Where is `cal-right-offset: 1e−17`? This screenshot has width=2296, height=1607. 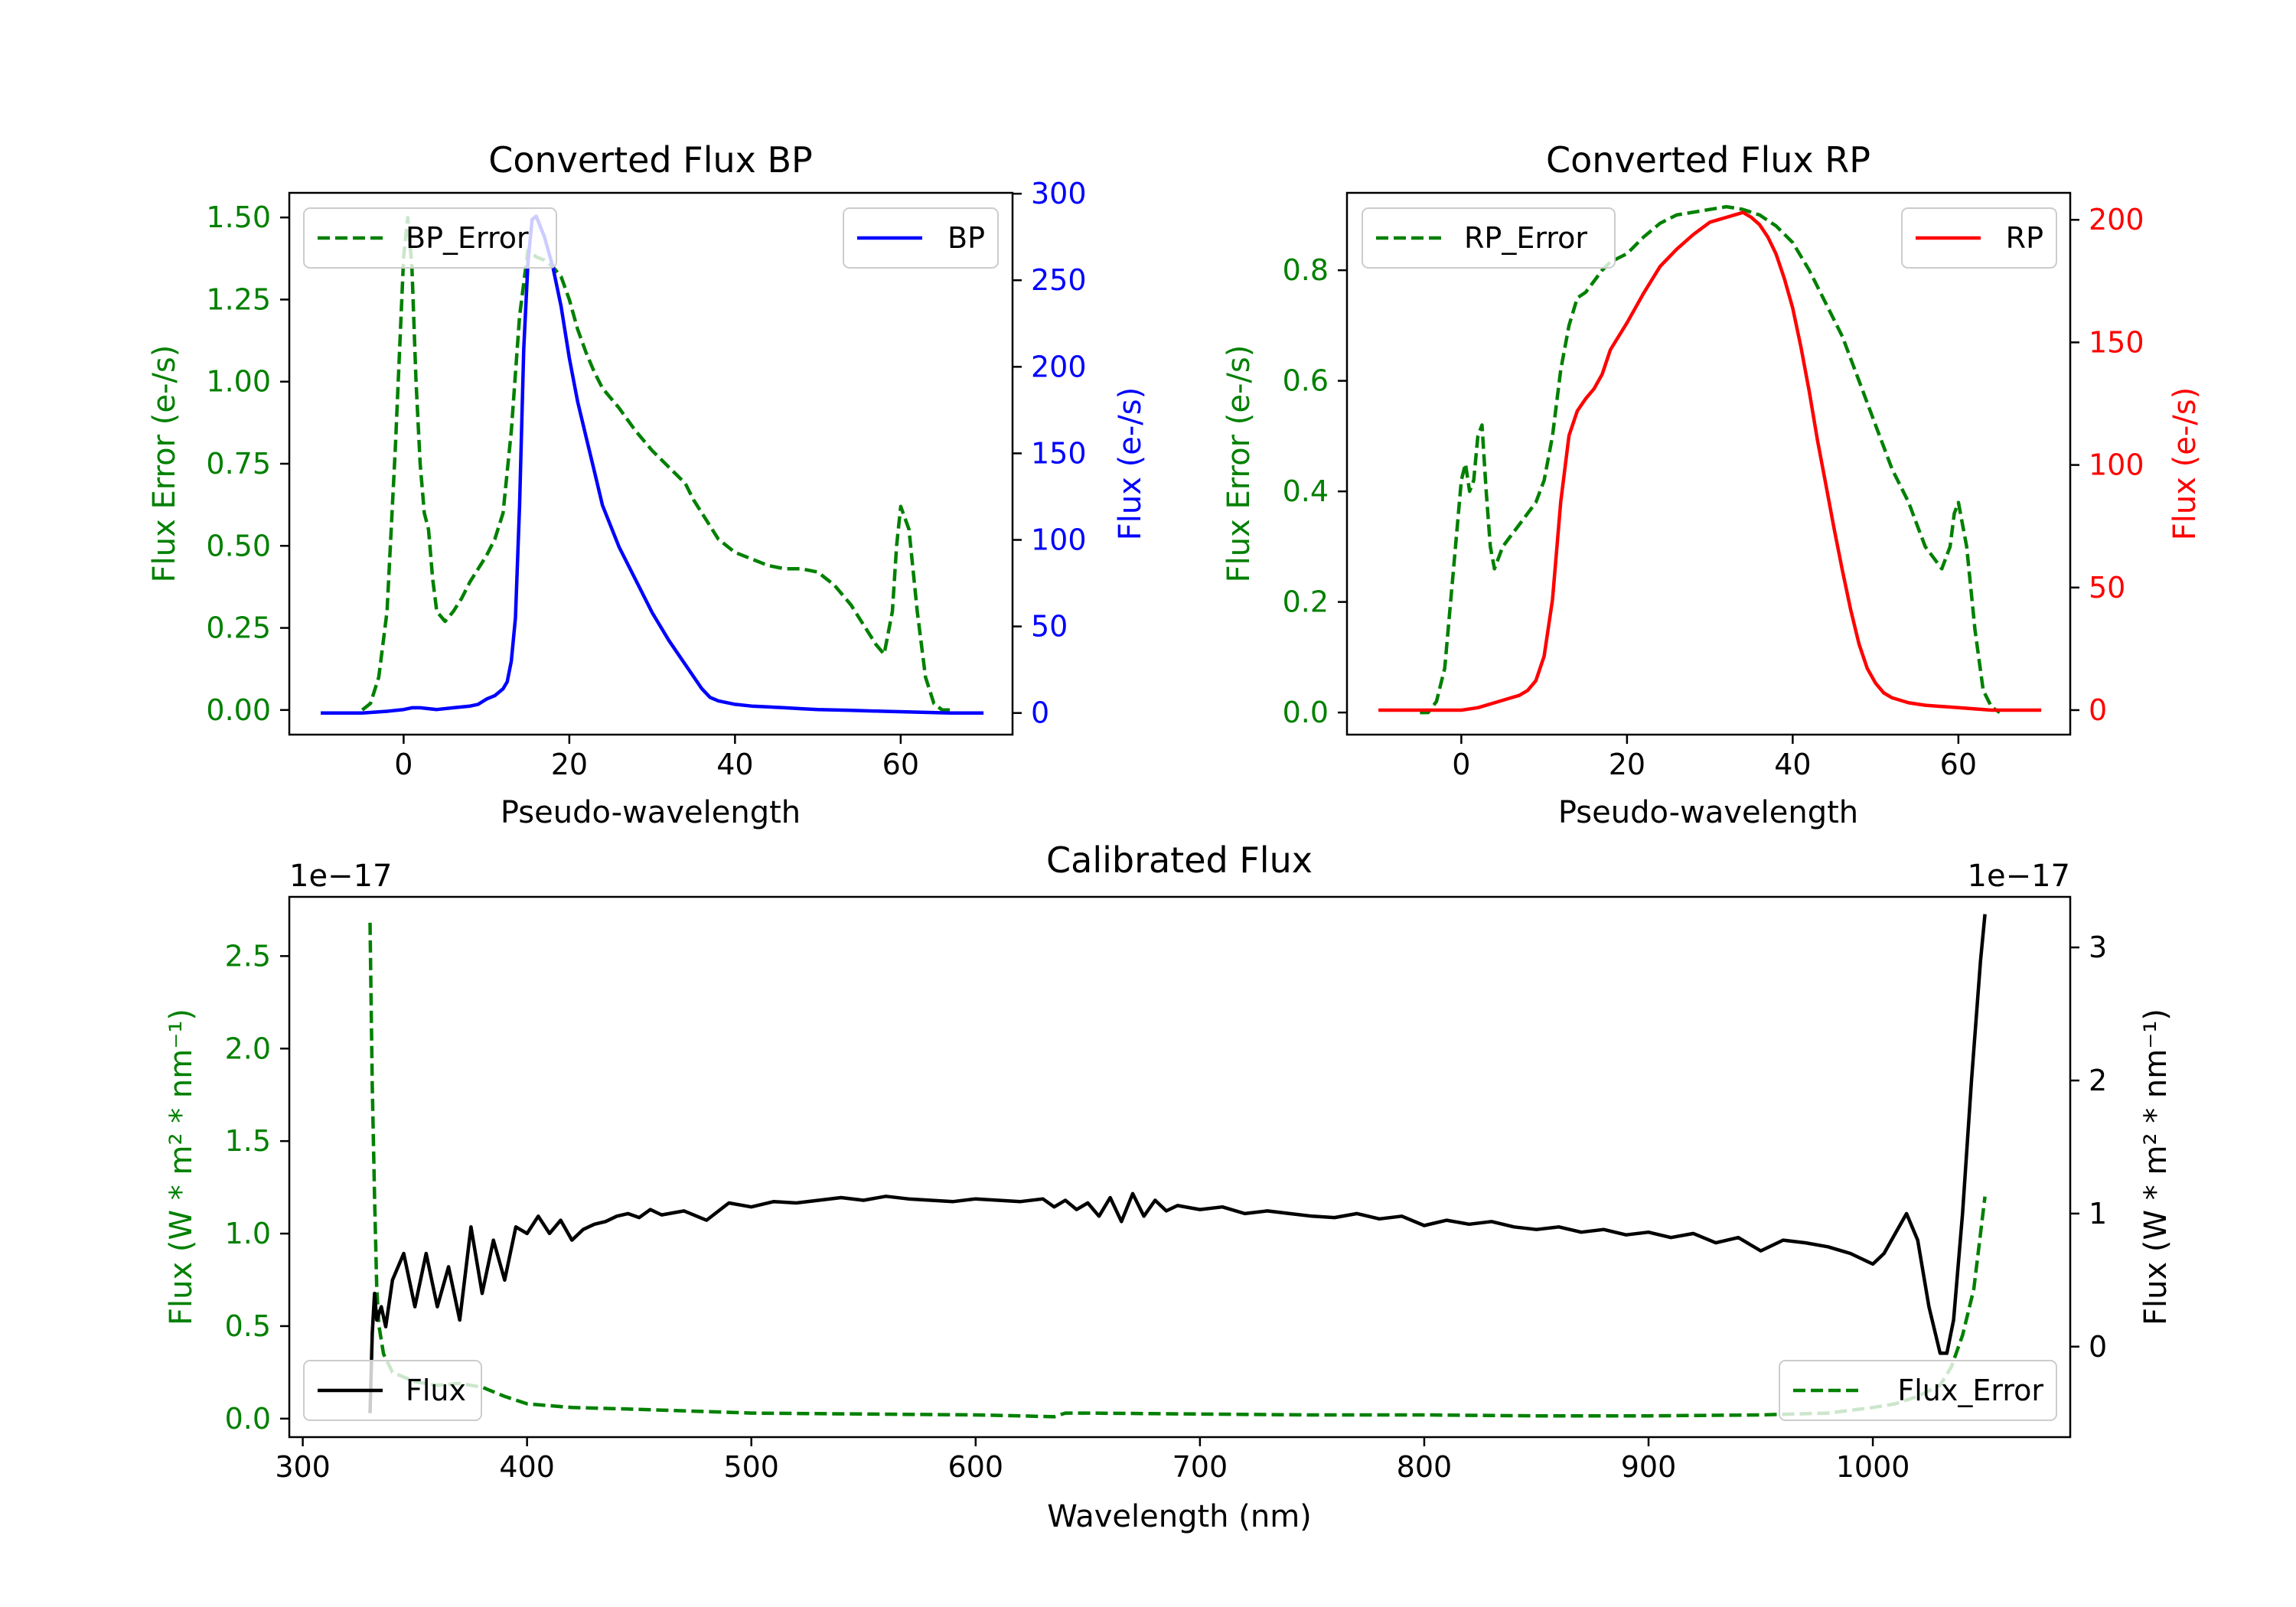
cal-right-offset: 1e−17 is located at coordinates (2019, 876).